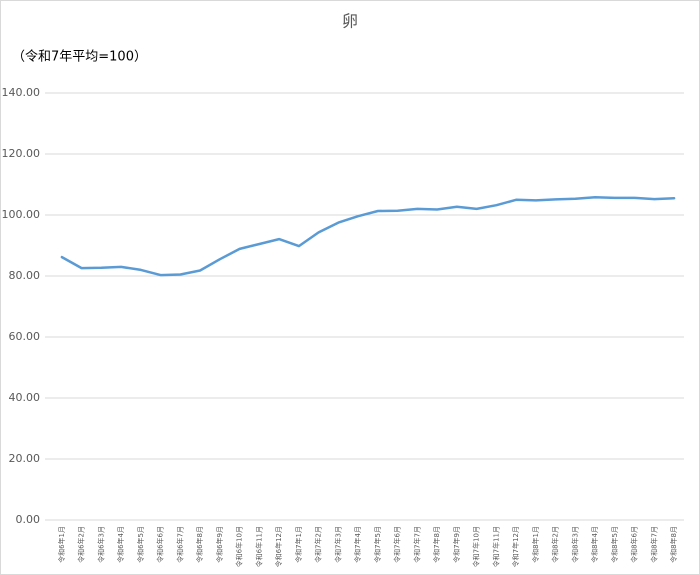  Describe the element at coordinates (594, 544) in the screenshot. I see `x-tick-label: 令和8年4月` at that location.